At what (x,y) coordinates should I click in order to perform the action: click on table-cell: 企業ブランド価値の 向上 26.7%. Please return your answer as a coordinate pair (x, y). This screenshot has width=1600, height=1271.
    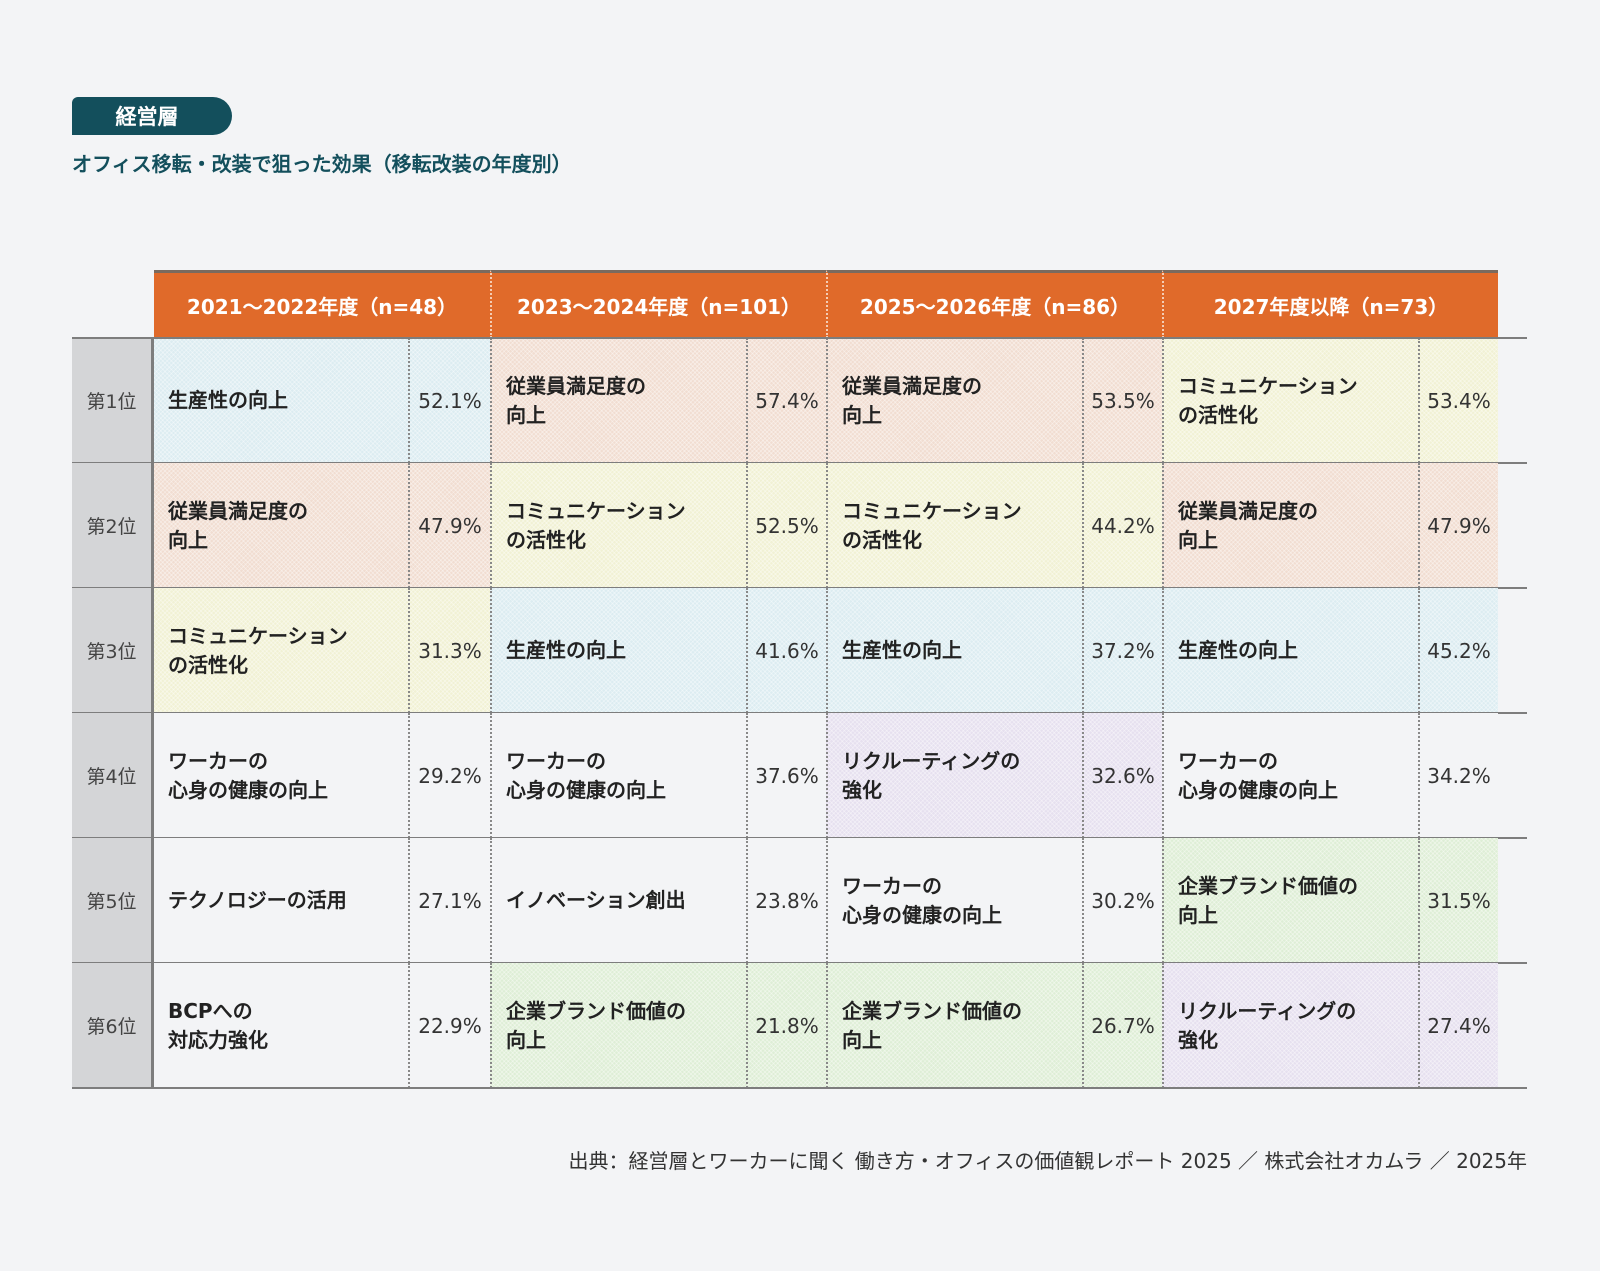
    Looking at the image, I should click on (994, 1025).